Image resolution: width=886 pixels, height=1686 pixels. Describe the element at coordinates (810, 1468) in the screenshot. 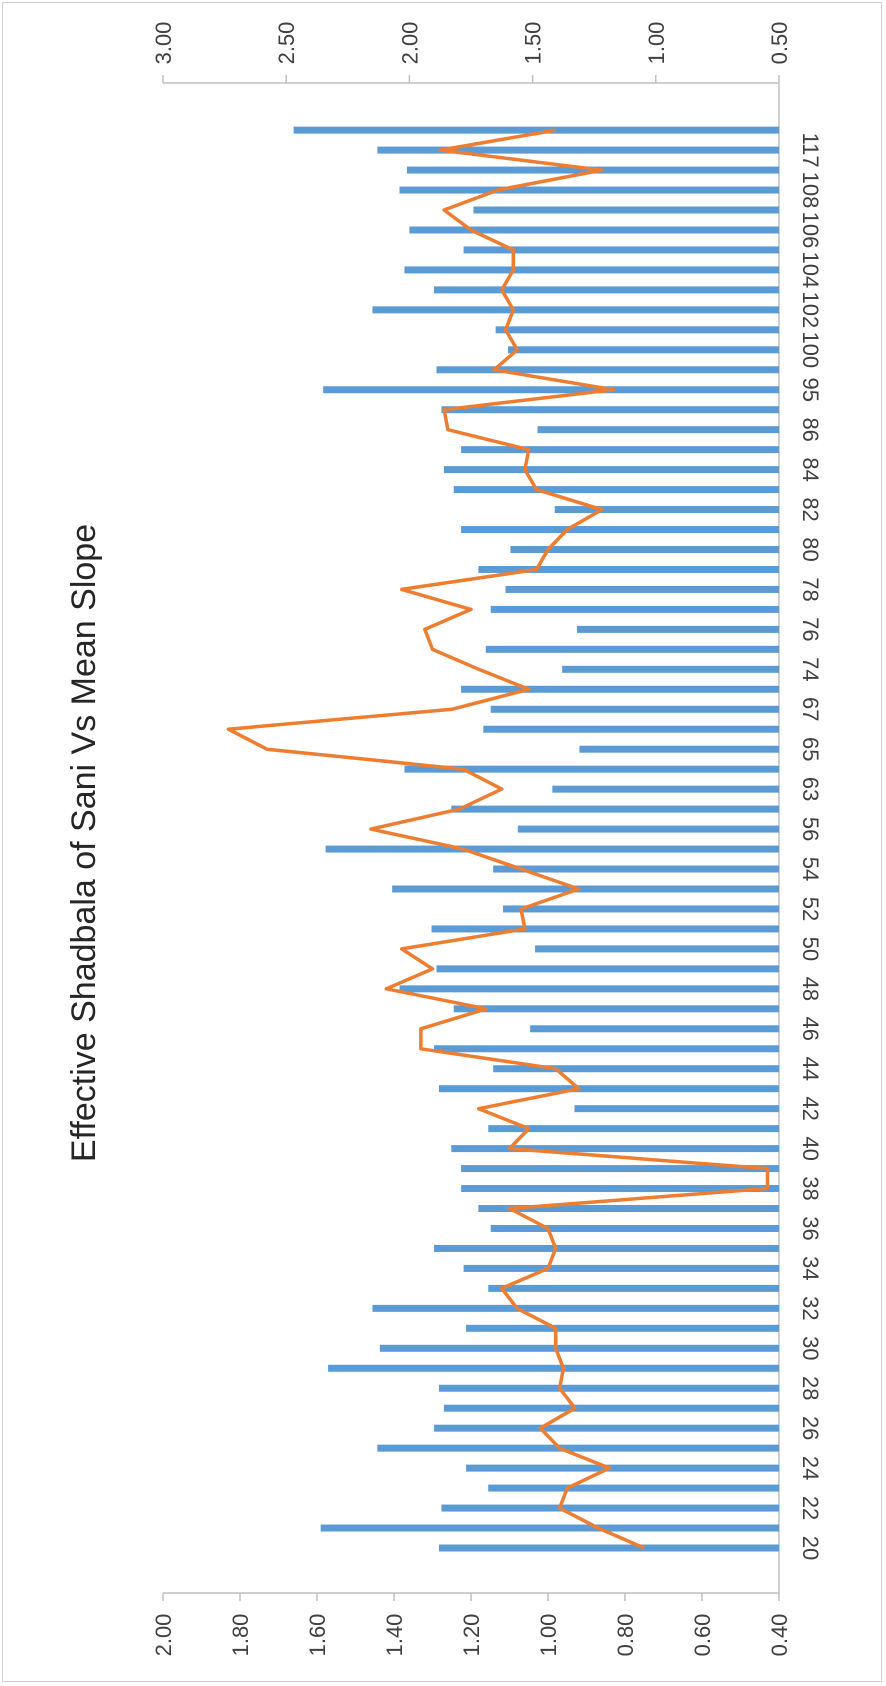

I see `category-label: 24` at that location.